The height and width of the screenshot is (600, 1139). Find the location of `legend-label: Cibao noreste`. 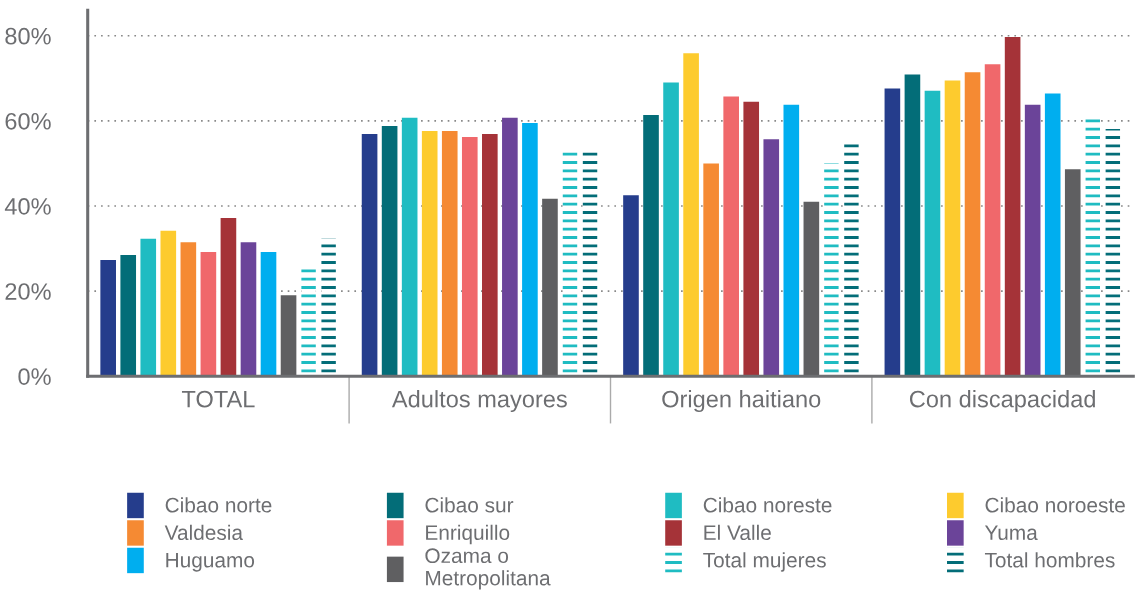

legend-label: Cibao noreste is located at coordinates (767, 505).